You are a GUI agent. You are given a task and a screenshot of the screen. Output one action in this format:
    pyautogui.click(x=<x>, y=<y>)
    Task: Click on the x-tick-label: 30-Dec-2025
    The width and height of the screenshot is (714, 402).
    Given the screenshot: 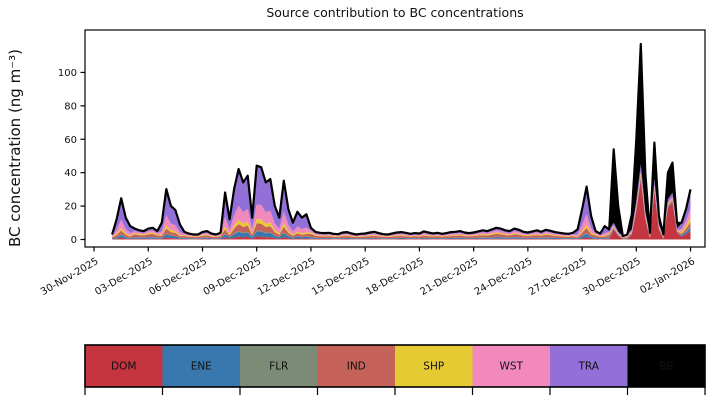 What is the action you would take?
    pyautogui.click(x=612, y=277)
    